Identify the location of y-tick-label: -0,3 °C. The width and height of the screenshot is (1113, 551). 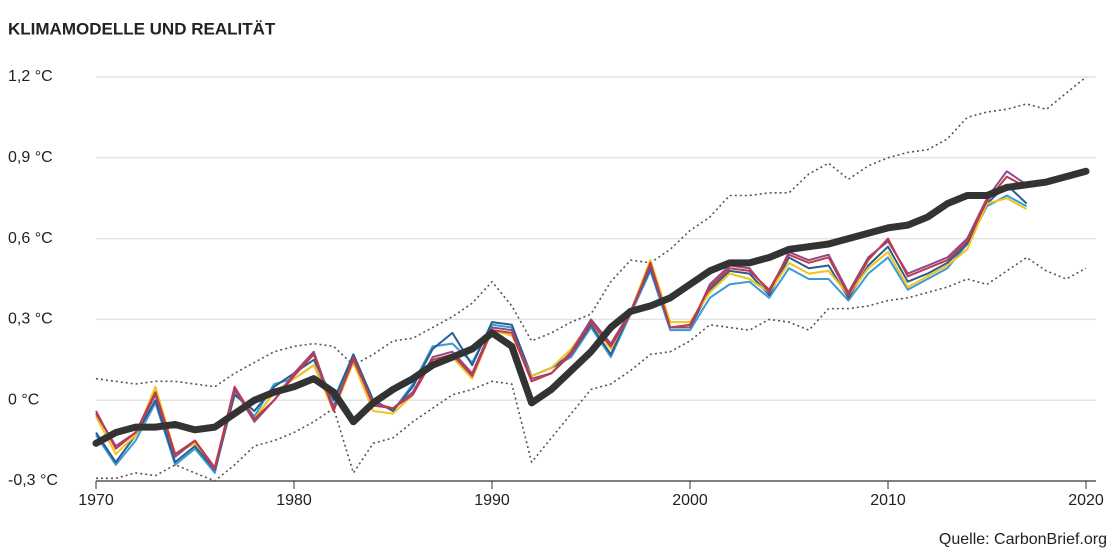
(33, 480).